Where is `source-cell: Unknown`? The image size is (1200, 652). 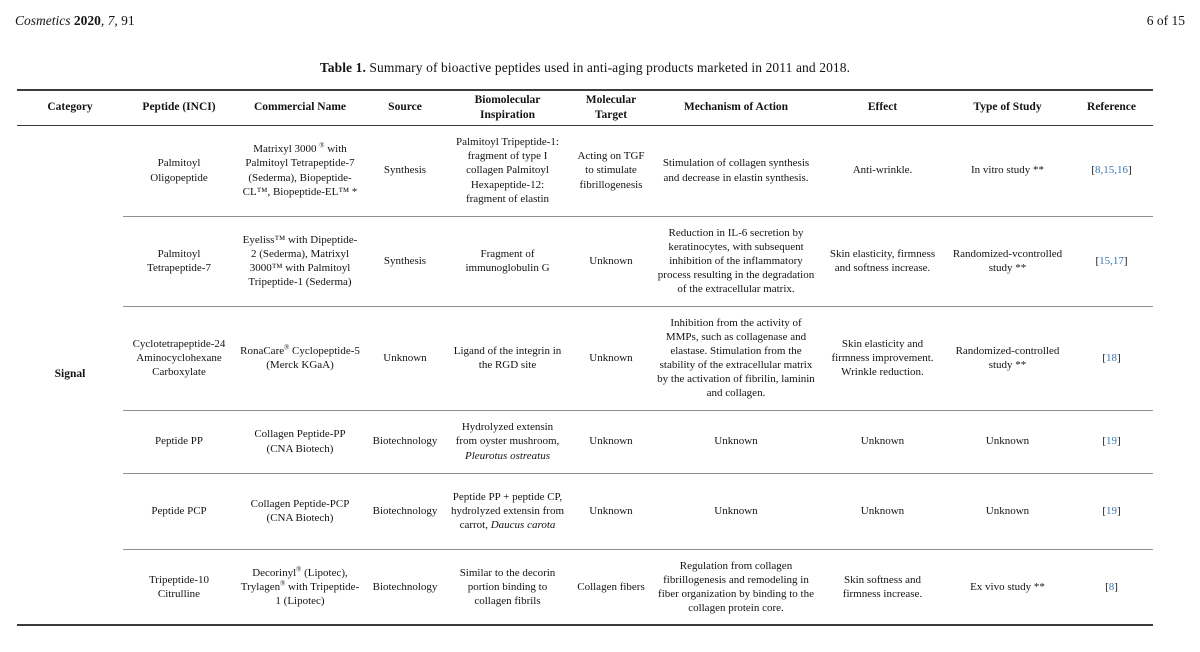 source-cell: Unknown is located at coordinates (405, 358).